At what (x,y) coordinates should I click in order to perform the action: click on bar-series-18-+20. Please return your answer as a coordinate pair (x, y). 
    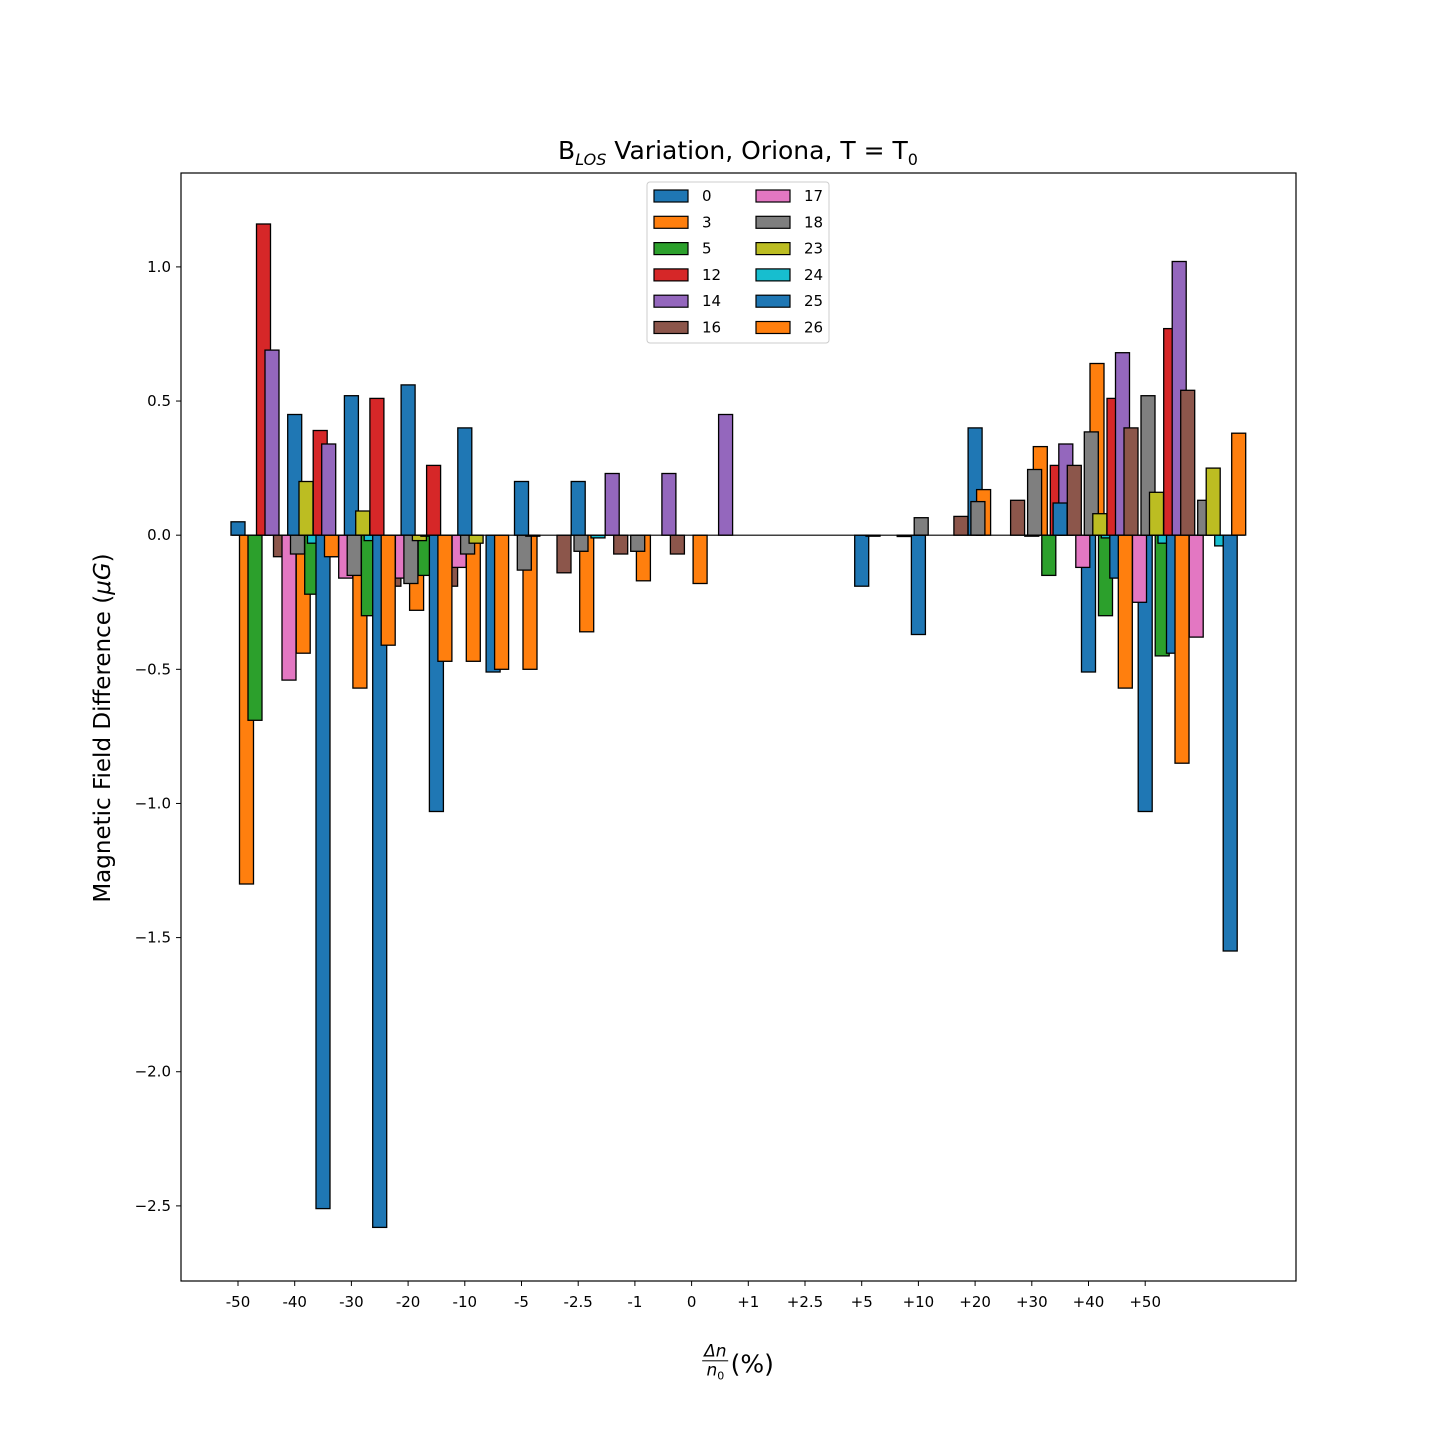
    Looking at the image, I should click on (1034, 502).